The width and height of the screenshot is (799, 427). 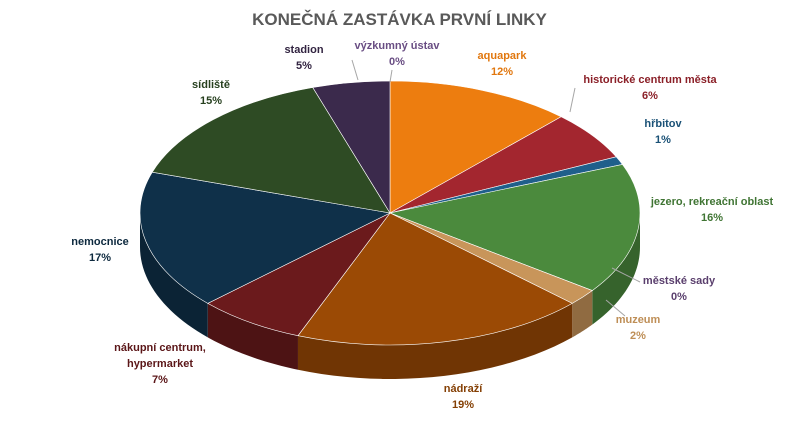 What do you see at coordinates (662, 132) in the screenshot?
I see `data-label: hřbitov 1%` at bounding box center [662, 132].